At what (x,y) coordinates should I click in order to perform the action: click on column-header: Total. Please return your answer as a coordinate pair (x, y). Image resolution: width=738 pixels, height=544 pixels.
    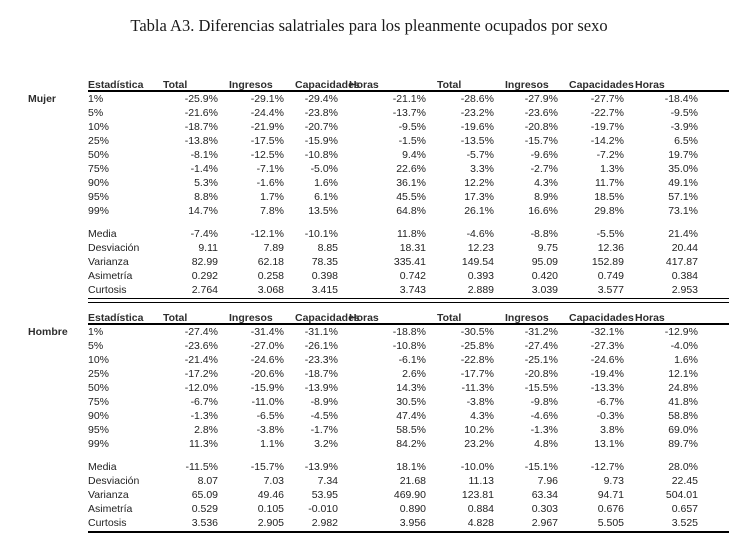
    Looking at the image, I should click on (449, 318).